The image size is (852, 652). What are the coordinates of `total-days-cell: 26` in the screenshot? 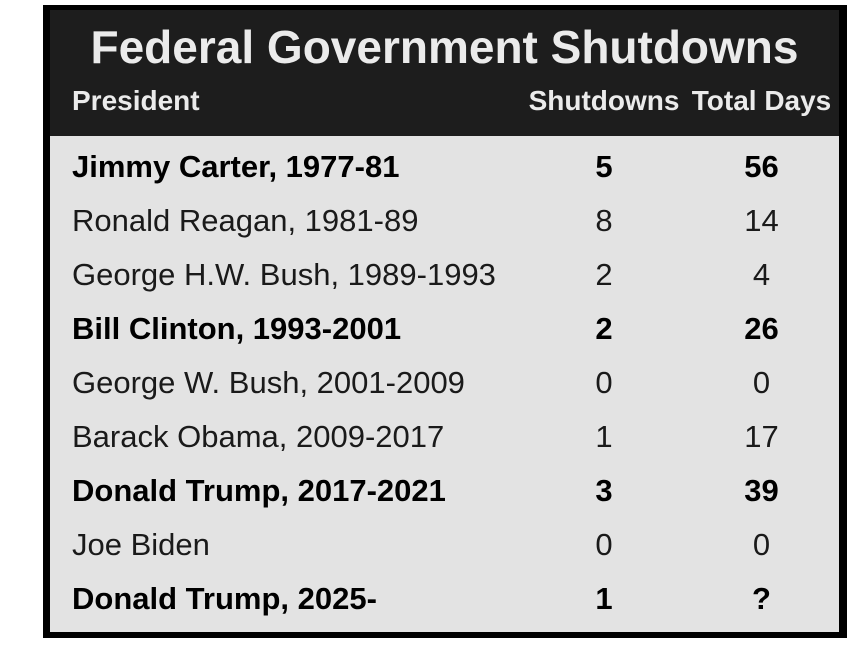 It's located at (761, 328).